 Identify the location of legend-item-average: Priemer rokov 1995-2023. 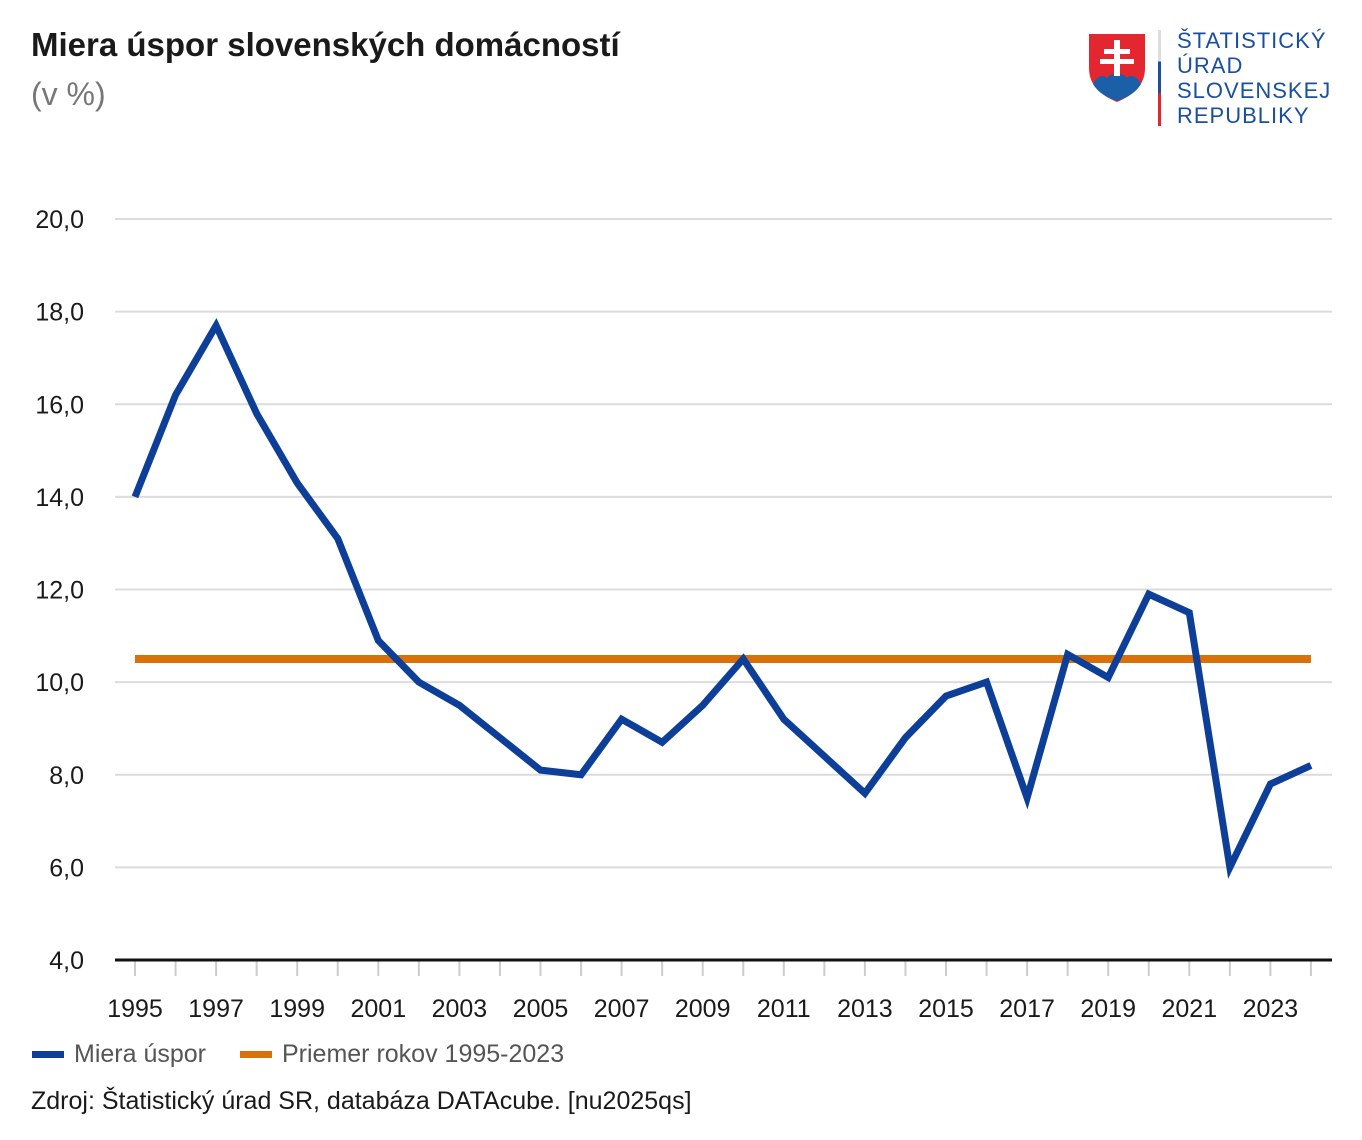
(402, 1054).